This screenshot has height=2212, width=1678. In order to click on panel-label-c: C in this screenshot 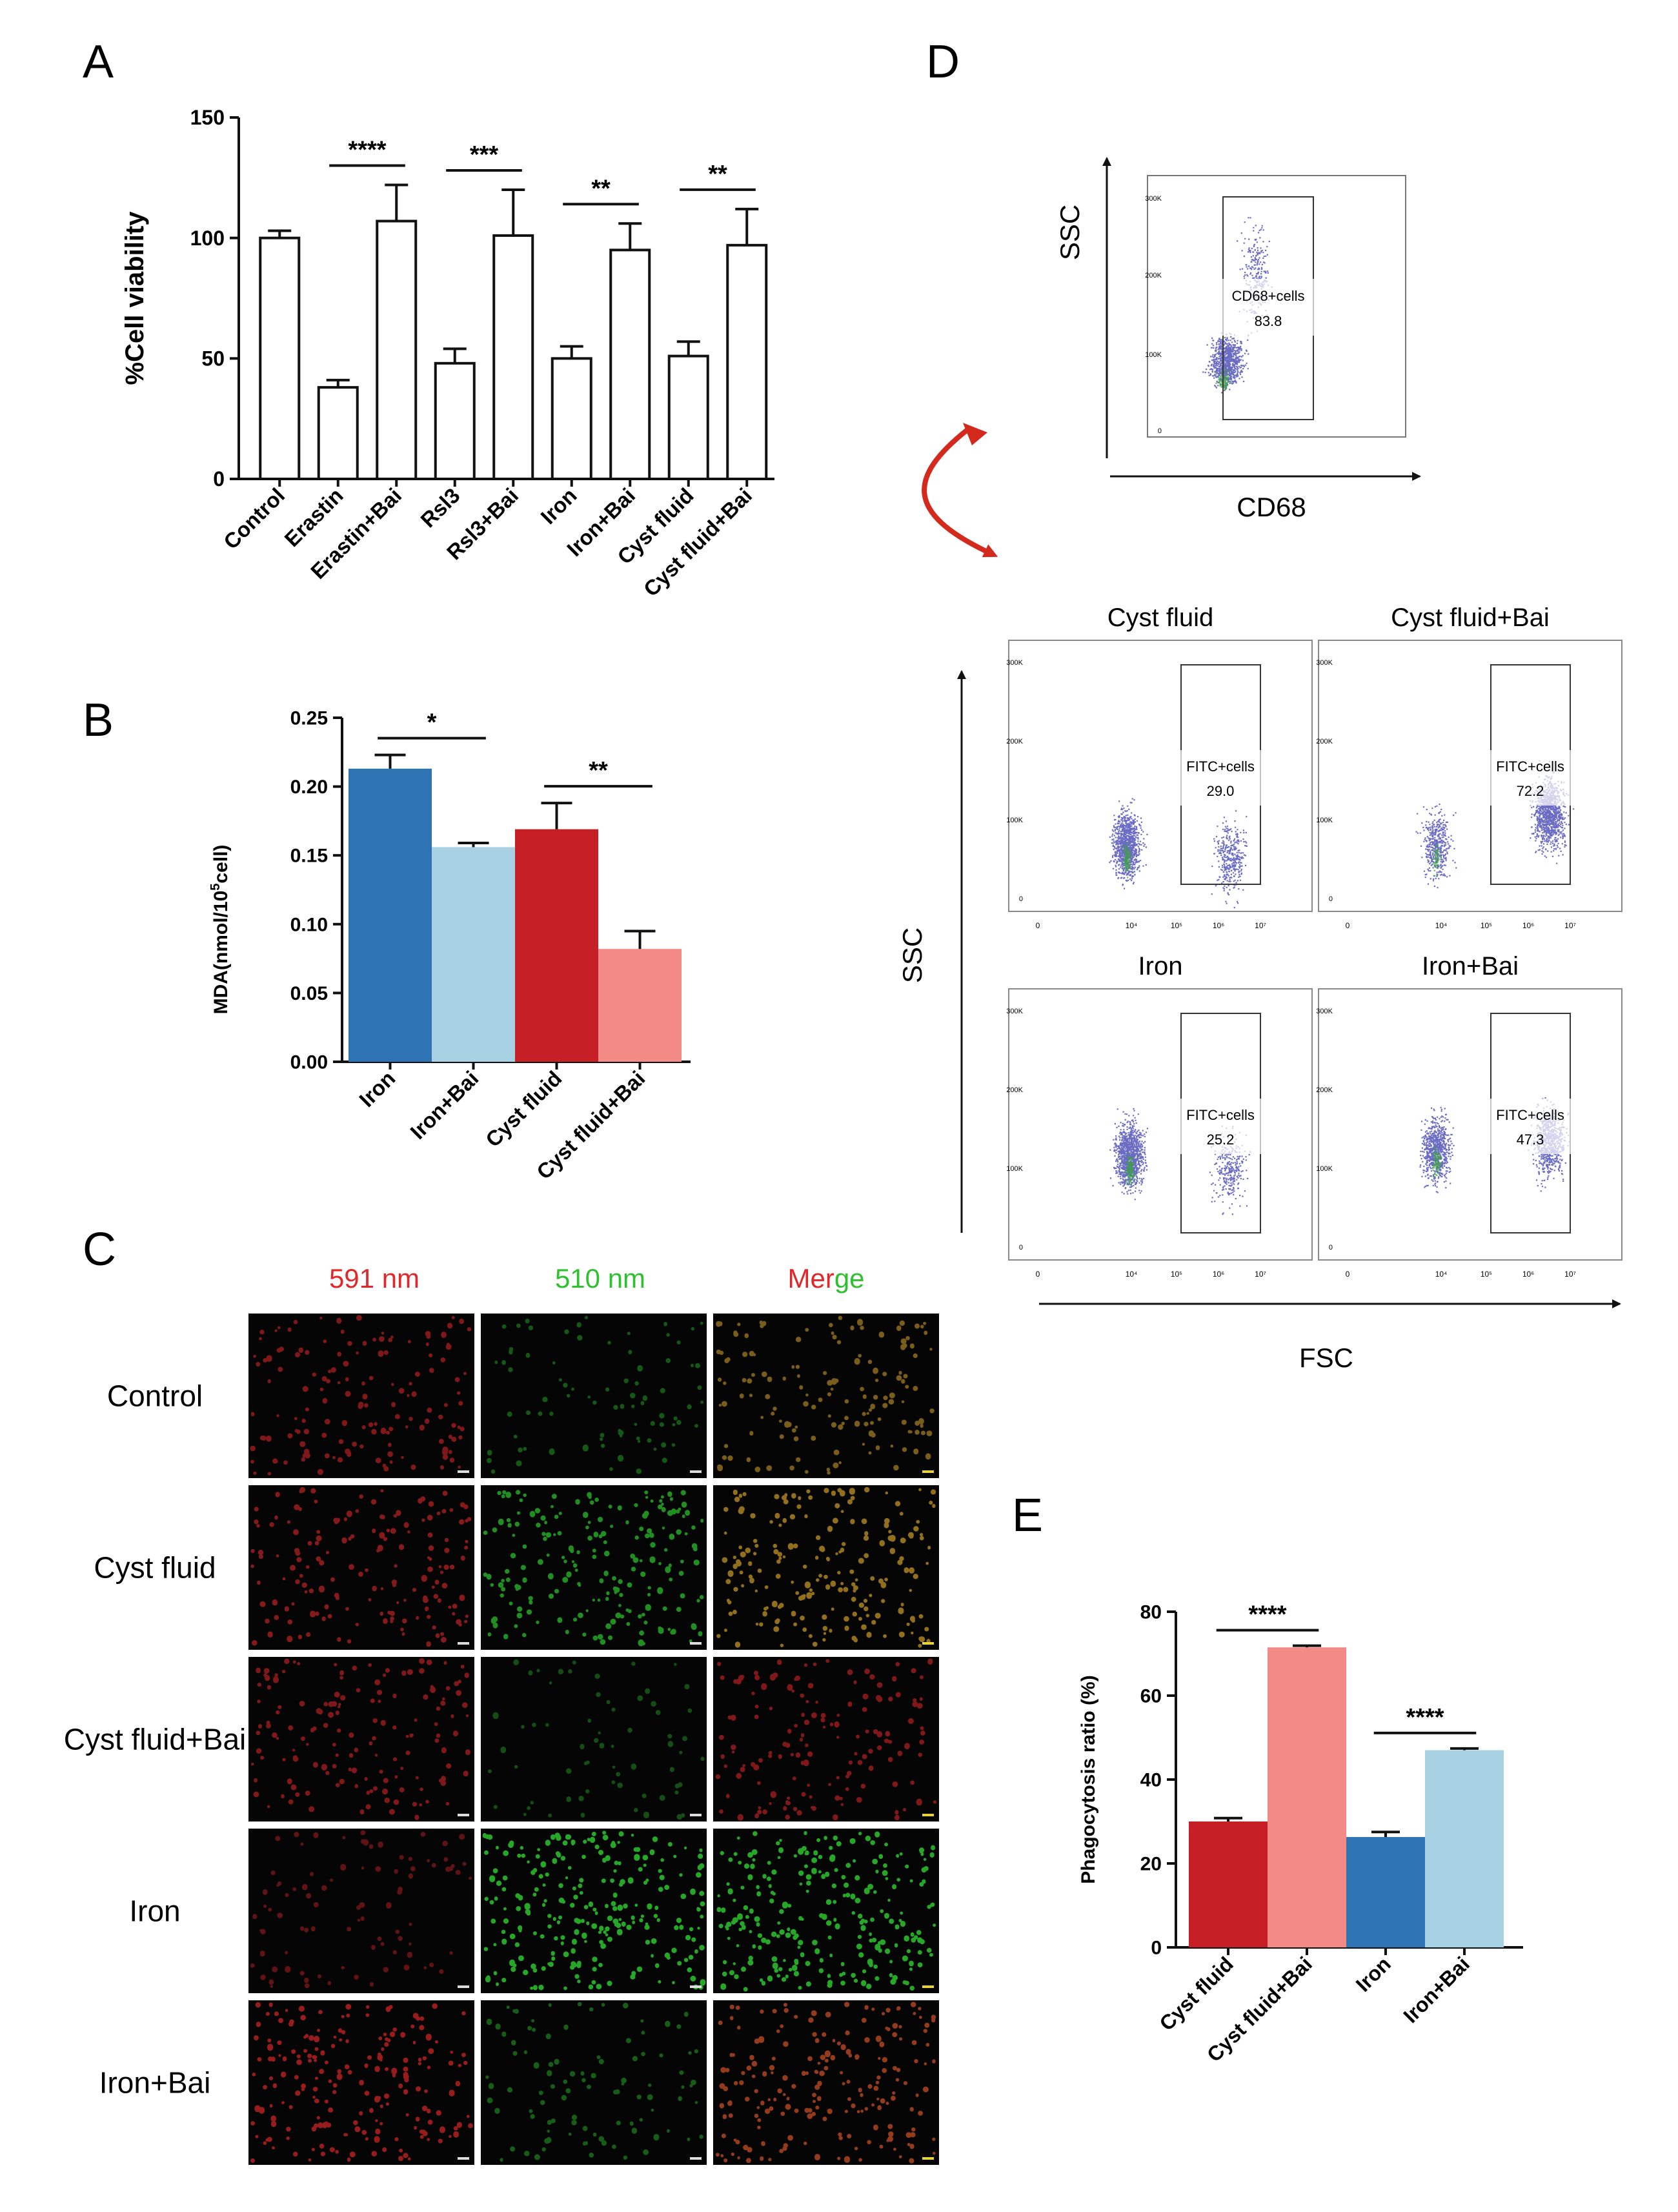, I will do `click(99, 1249)`.